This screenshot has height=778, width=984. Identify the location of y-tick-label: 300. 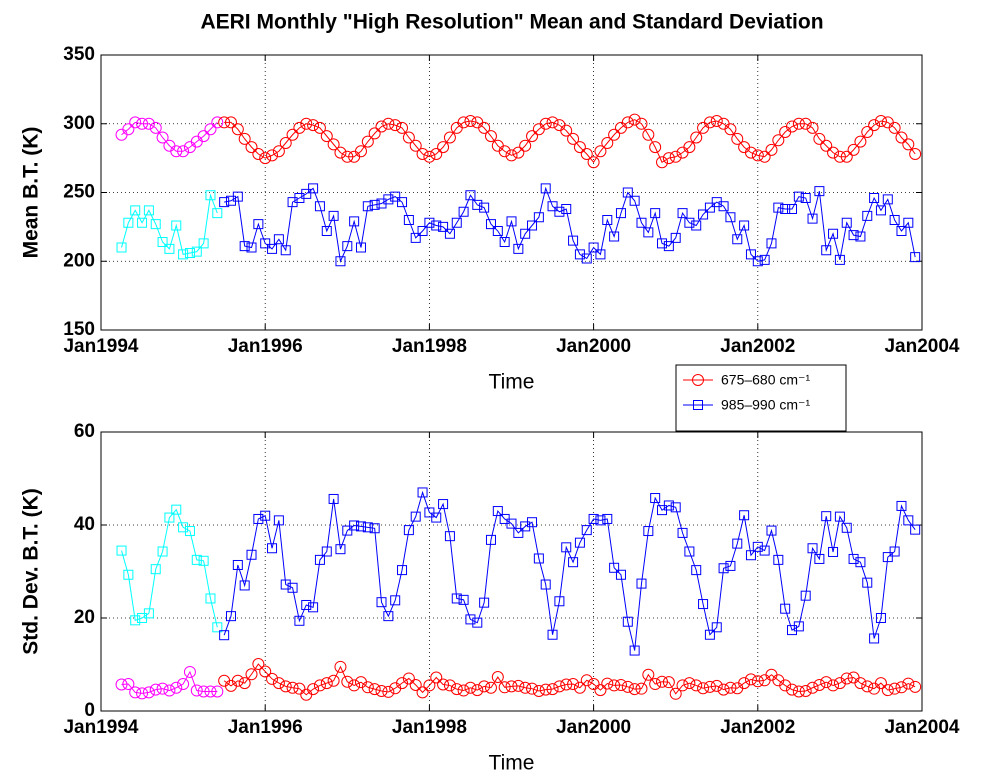
(79, 123).